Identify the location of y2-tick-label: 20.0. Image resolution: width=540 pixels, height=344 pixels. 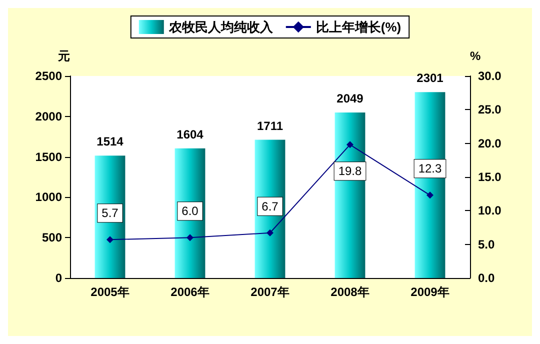
(490, 143).